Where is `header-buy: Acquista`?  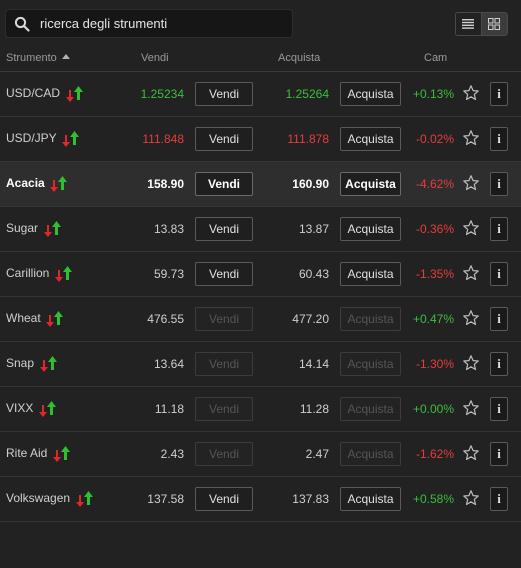
header-buy: Acquista is located at coordinates (299, 58).